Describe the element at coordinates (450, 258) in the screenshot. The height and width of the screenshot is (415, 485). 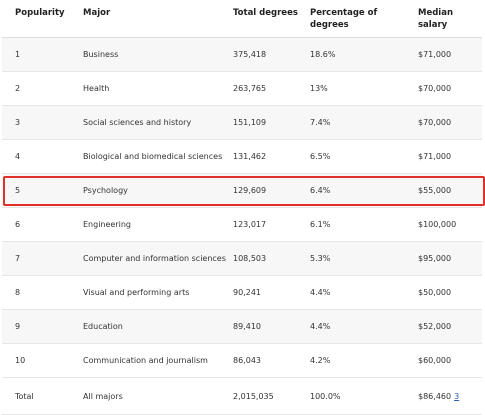
I see `table-cell: $95,000` at that location.